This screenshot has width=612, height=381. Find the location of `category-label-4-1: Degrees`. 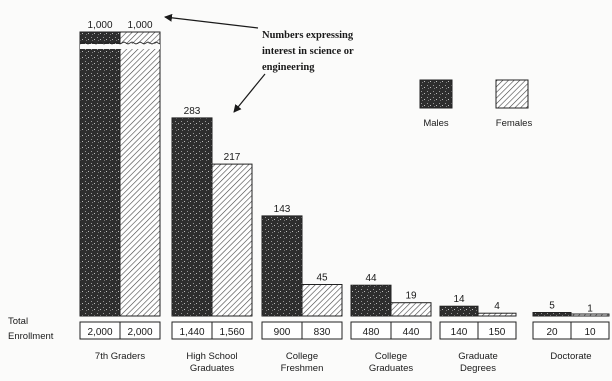

category-label-4-1: Degrees is located at coordinates (478, 368).